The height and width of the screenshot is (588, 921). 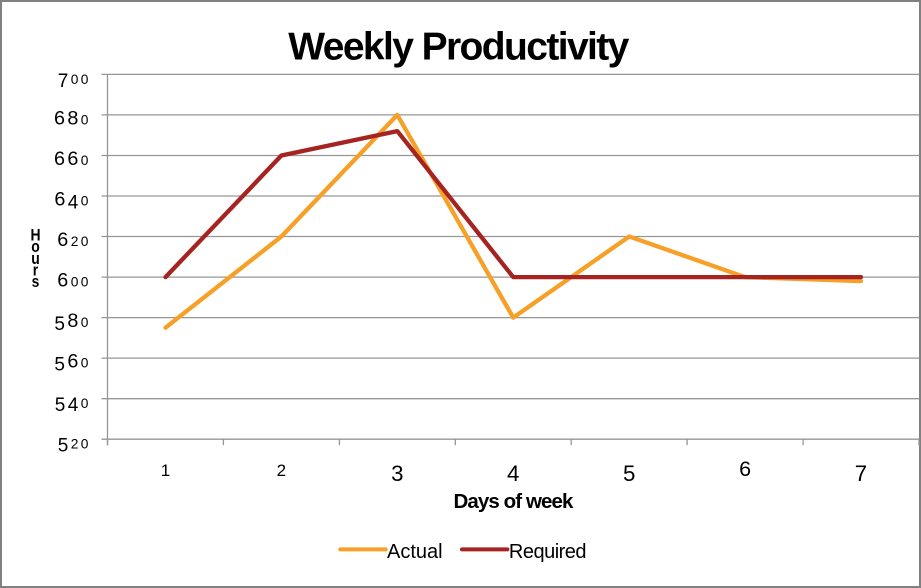 What do you see at coordinates (35, 270) in the screenshot?
I see `svg-text: r` at bounding box center [35, 270].